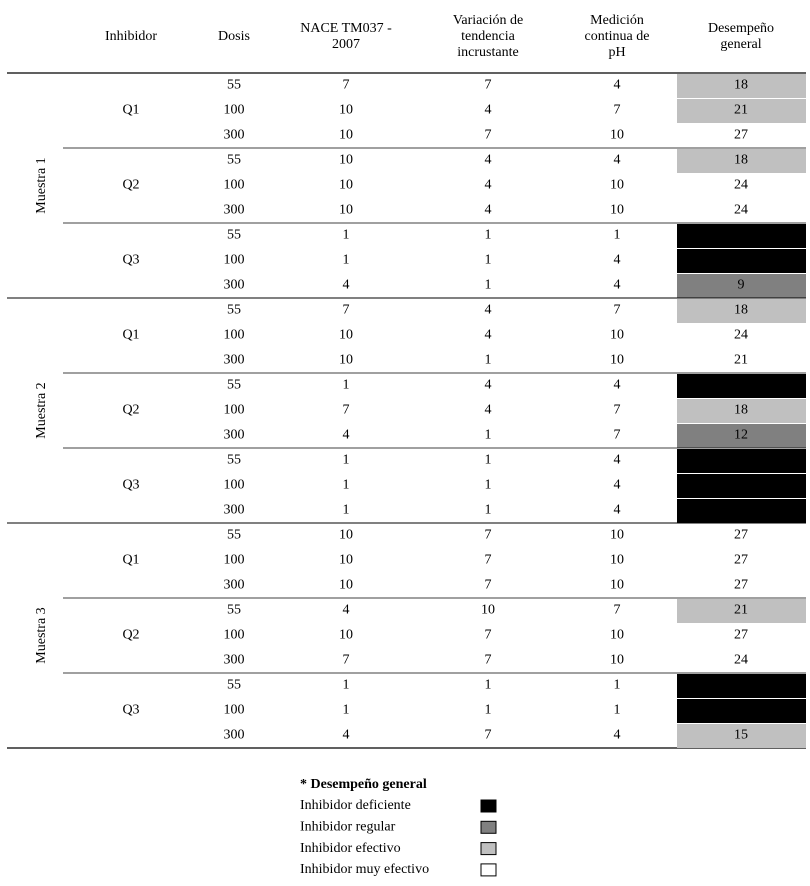 The height and width of the screenshot is (886, 810). I want to click on column-header: Variación de, so click(488, 20).